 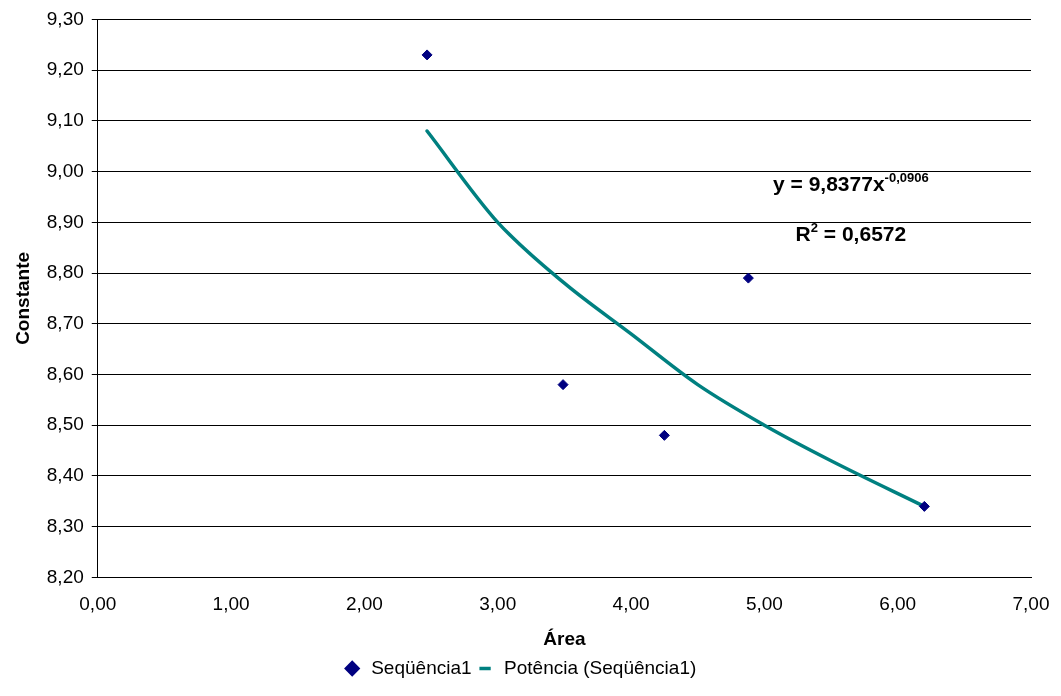 What do you see at coordinates (764, 604) in the screenshot?
I see `x-tick-label: 5,00` at bounding box center [764, 604].